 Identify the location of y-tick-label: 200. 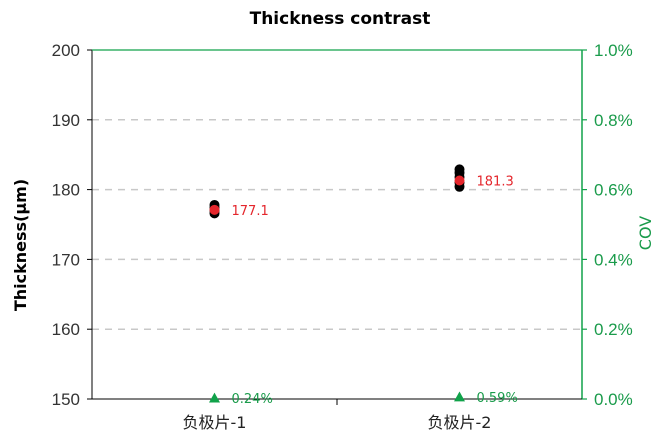
(66, 50).